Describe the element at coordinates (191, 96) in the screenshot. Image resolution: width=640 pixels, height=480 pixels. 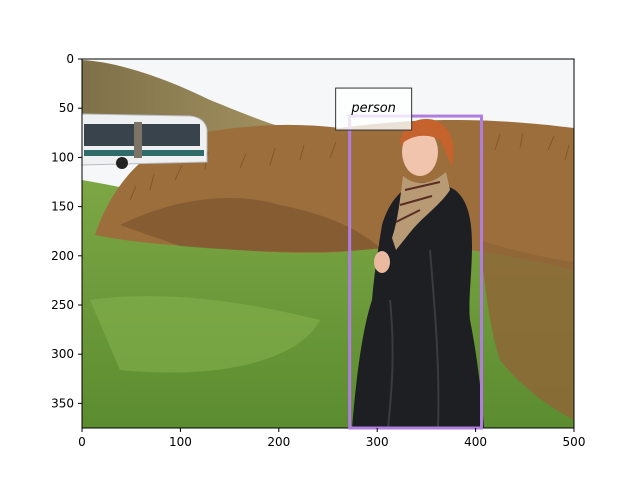
I see `hill` at that location.